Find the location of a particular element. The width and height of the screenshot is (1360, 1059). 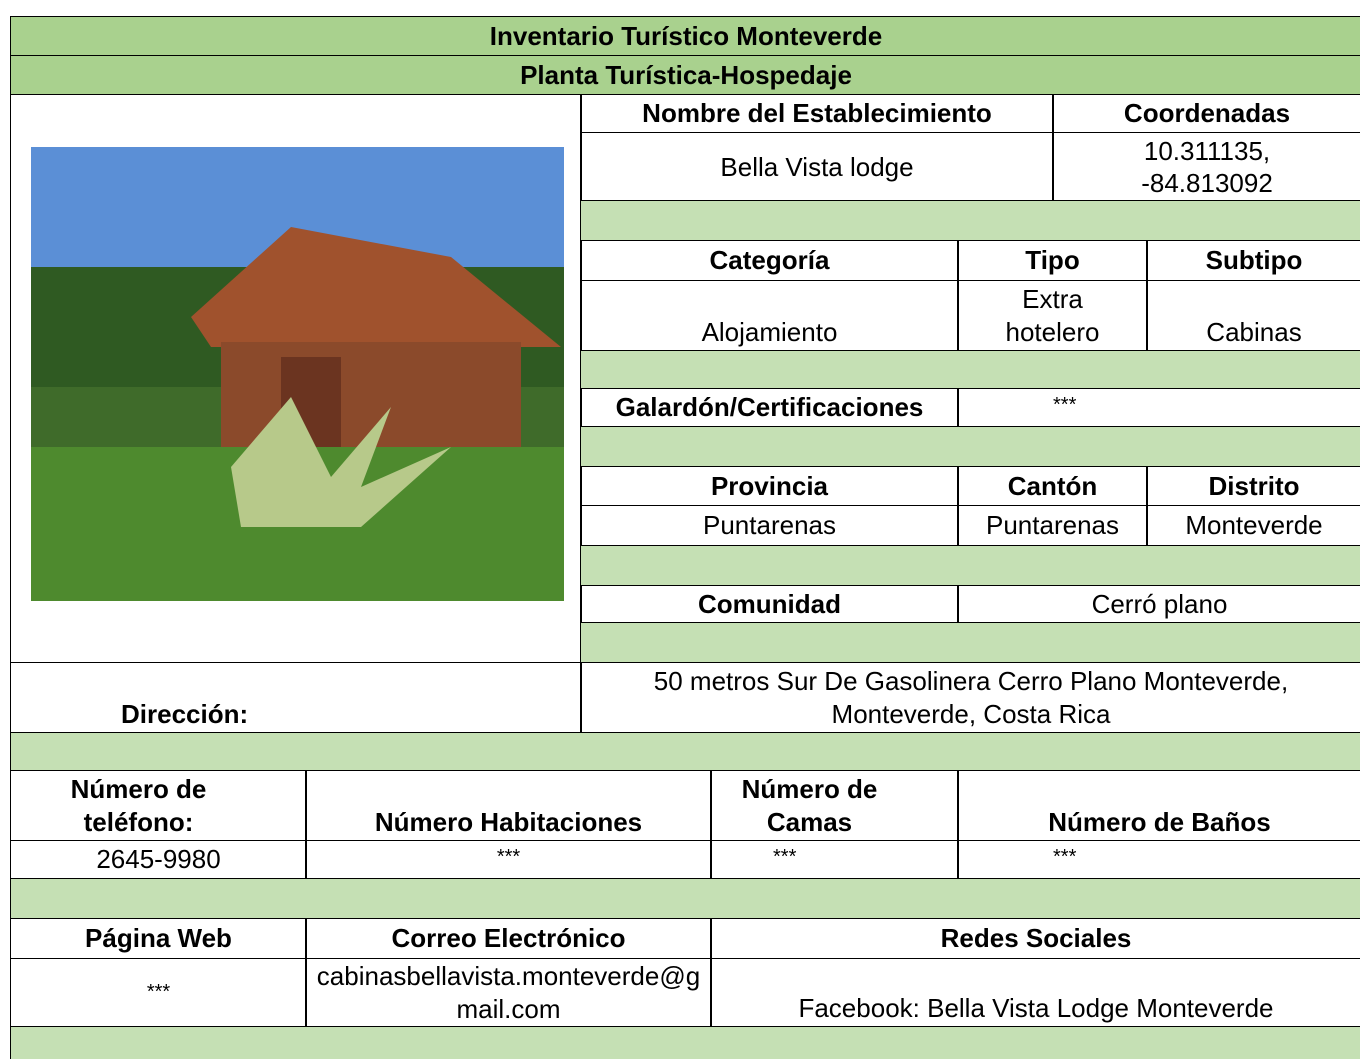

label: Distrito is located at coordinates (1253, 486).